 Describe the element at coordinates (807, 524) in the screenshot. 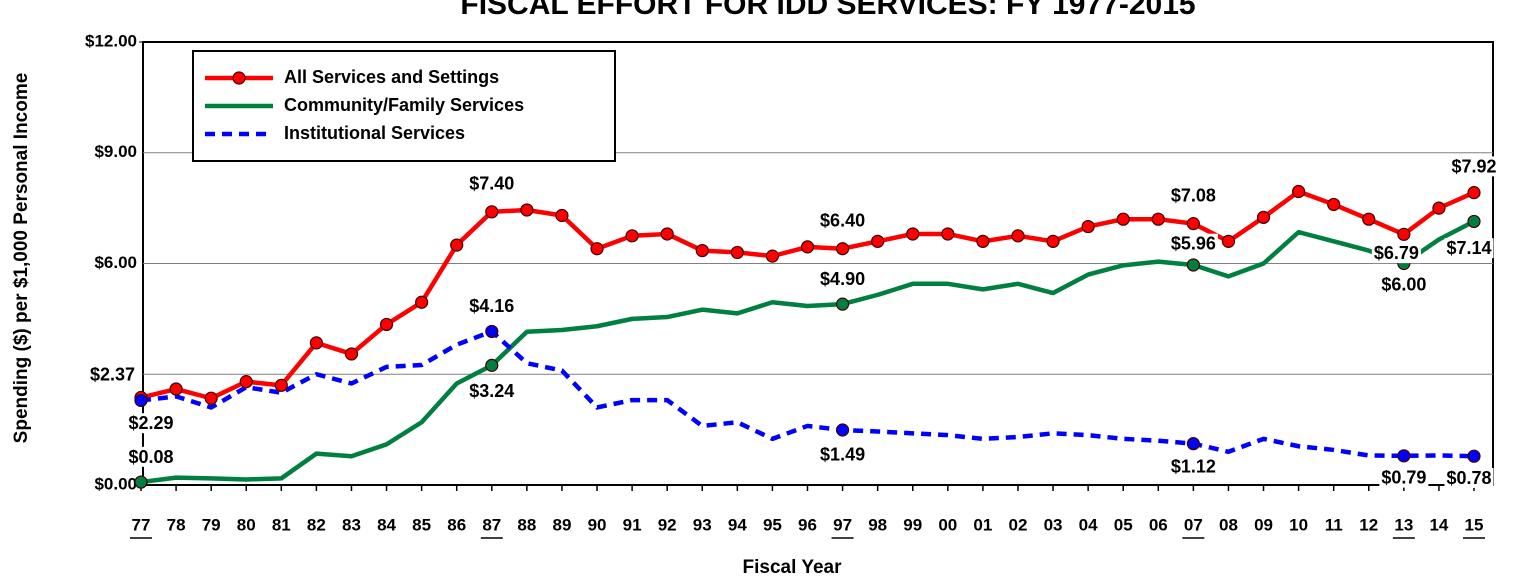

I see `x-tick-label: 96` at that location.